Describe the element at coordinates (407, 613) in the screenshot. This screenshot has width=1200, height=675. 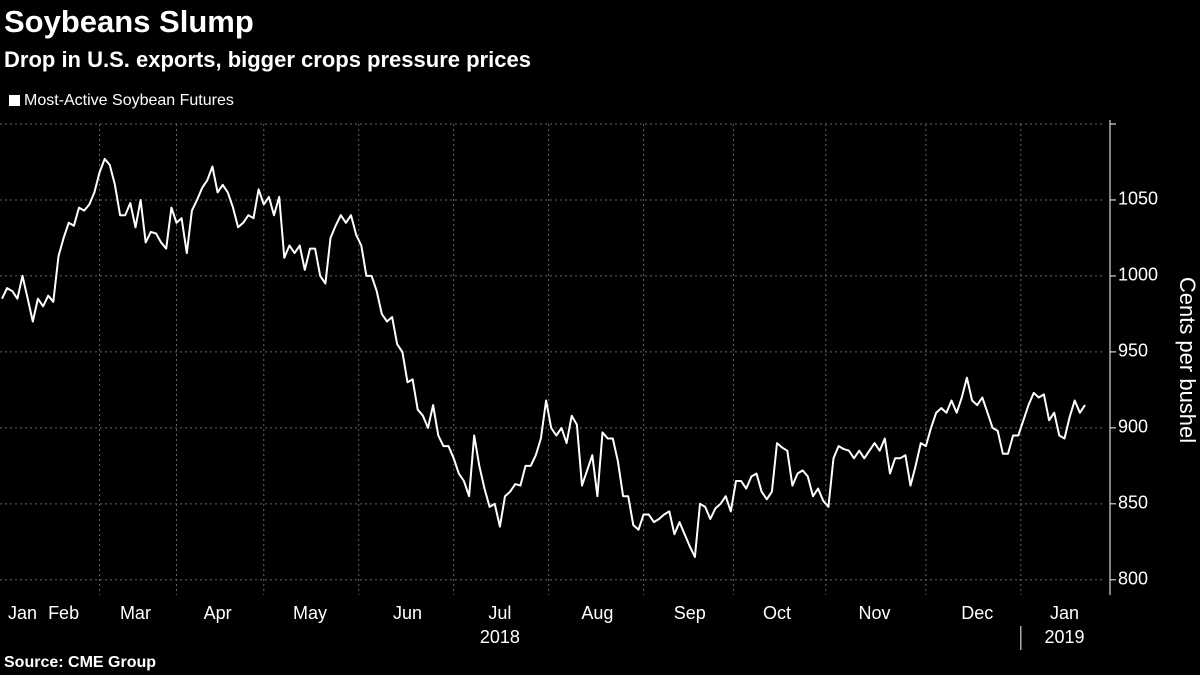
I see `x-tick-label: Jun` at that location.